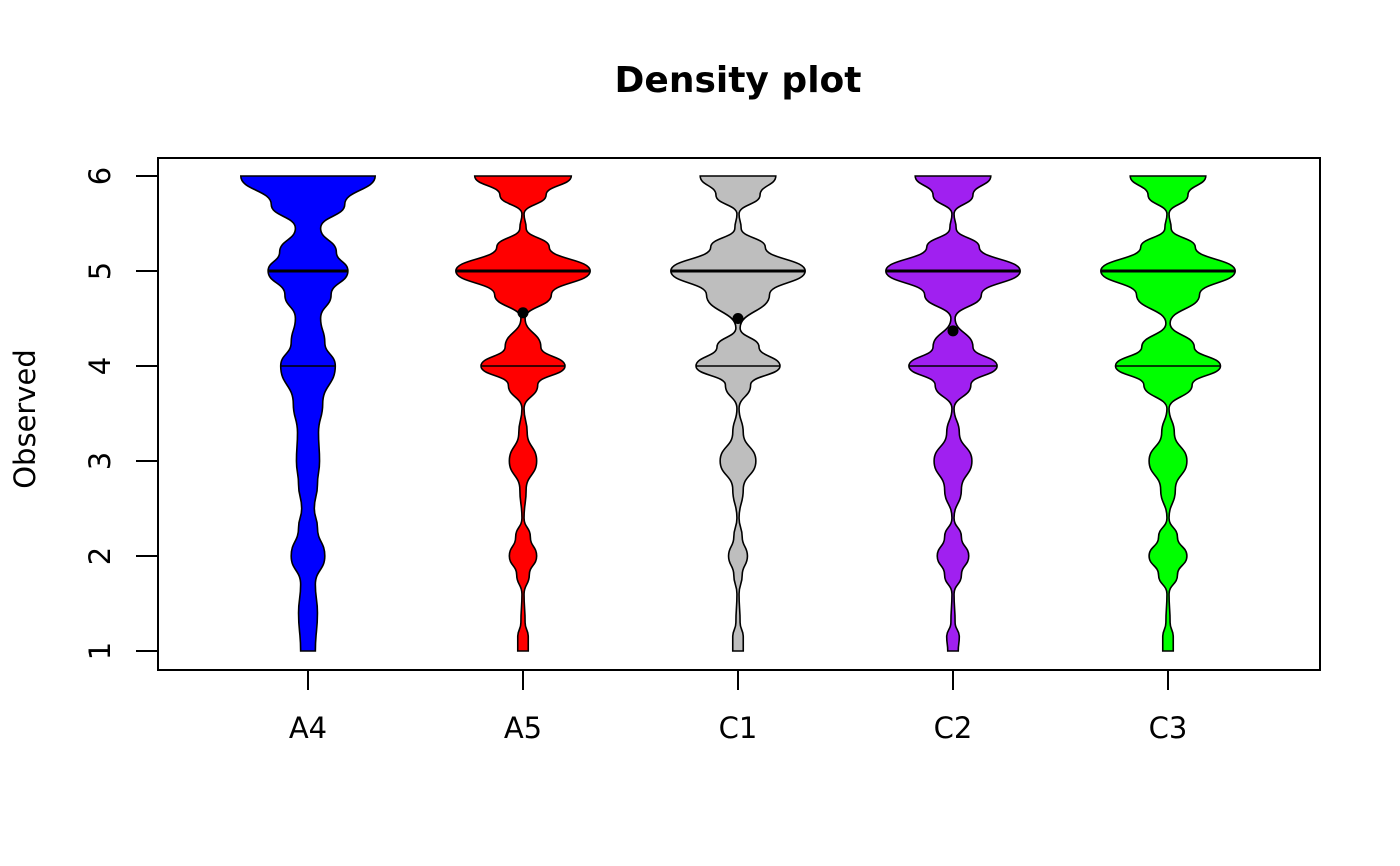 This screenshot has height=866, width=1400. Describe the element at coordinates (100, 271) in the screenshot. I see `y-tick-label: 5` at that location.